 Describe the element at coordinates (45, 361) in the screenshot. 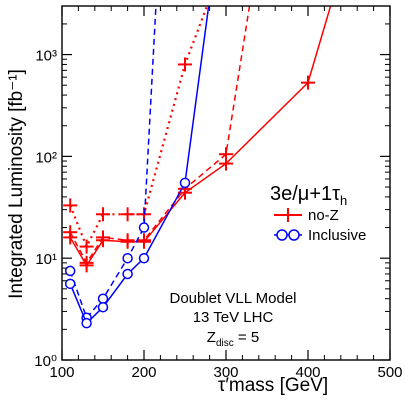

I see `y-tick-label: 10⁰` at that location.